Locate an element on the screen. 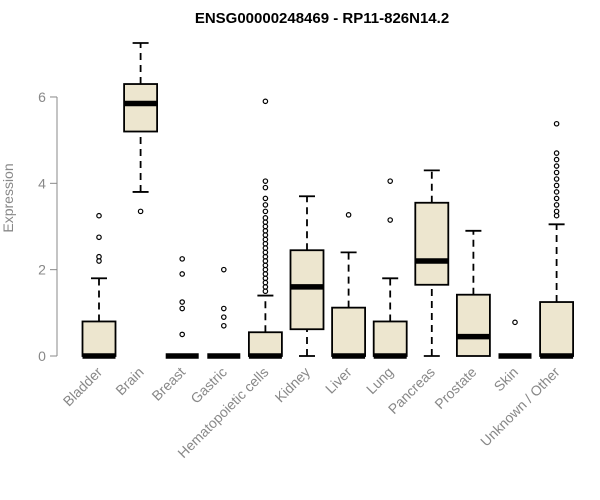  y-tick-label: 6 is located at coordinates (42, 97).